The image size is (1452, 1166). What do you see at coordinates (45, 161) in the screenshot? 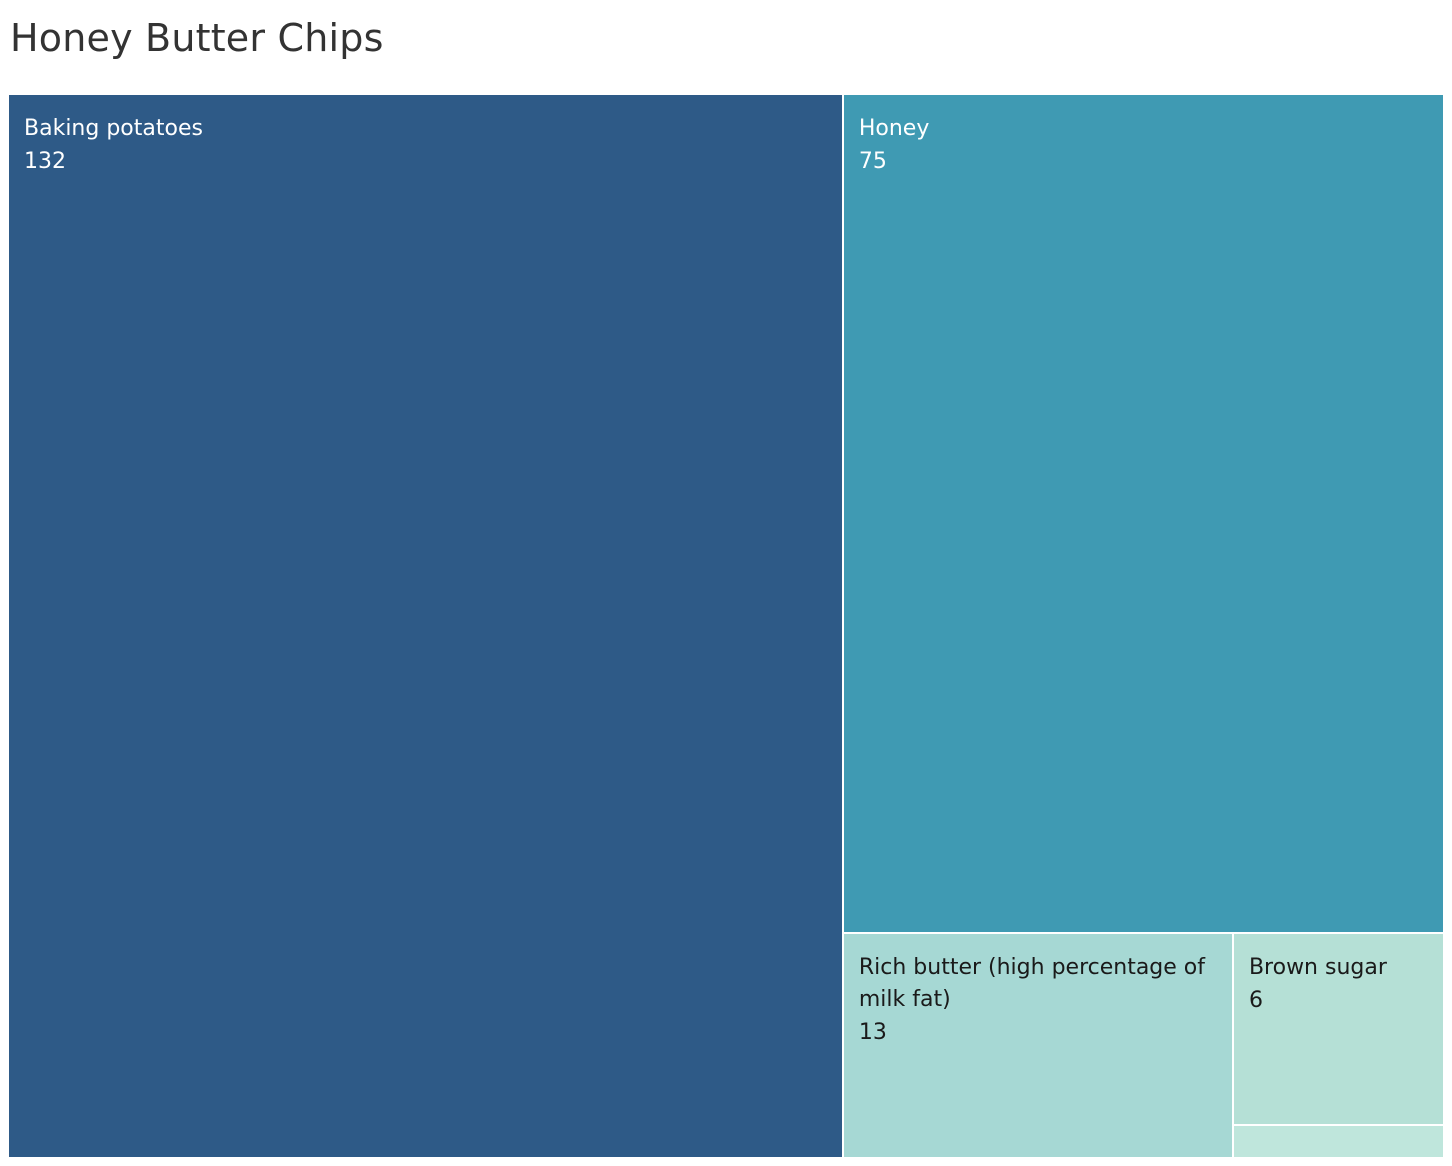
I see `tile-value: 132` at bounding box center [45, 161].